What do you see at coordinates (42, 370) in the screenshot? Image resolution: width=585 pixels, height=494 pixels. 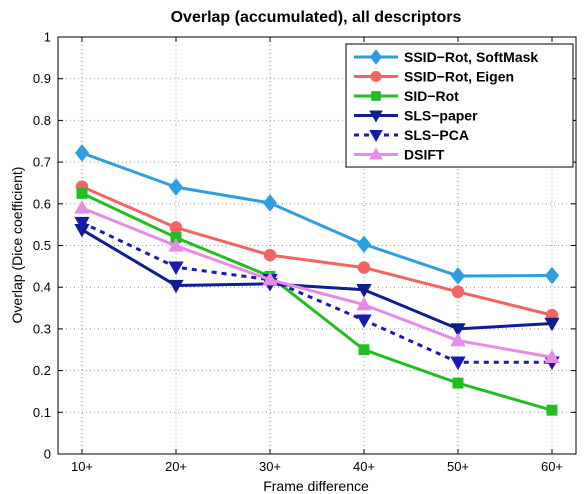 I see `y-tick-label: 0.2` at bounding box center [42, 370].